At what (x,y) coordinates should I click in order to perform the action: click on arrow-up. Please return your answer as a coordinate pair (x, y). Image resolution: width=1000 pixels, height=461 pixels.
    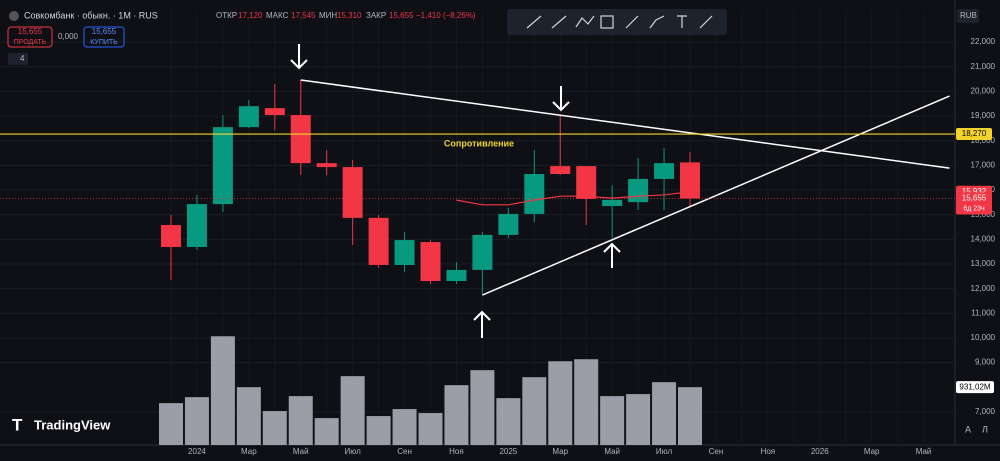
    Looking at the image, I should click on (482, 324).